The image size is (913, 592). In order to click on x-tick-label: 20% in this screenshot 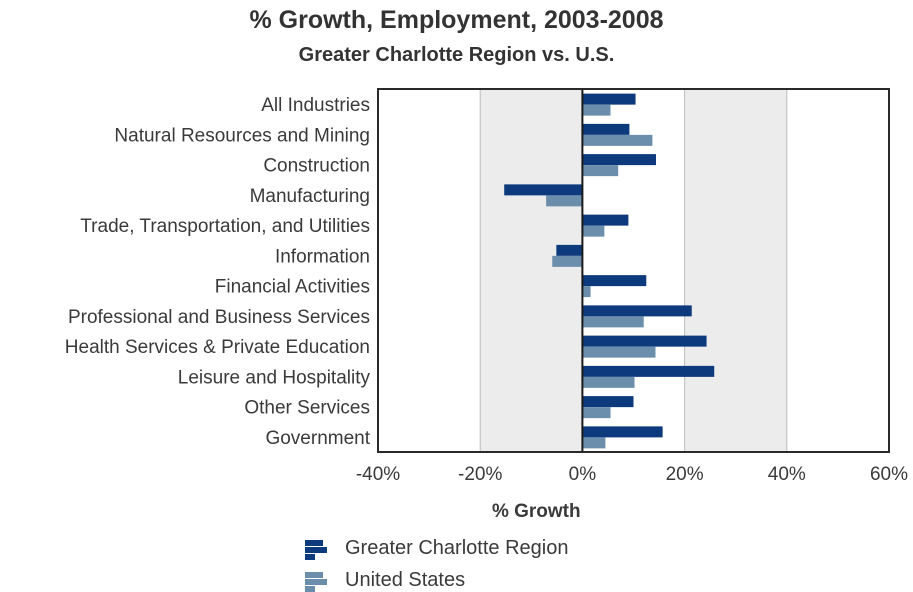, I will do `click(685, 474)`.